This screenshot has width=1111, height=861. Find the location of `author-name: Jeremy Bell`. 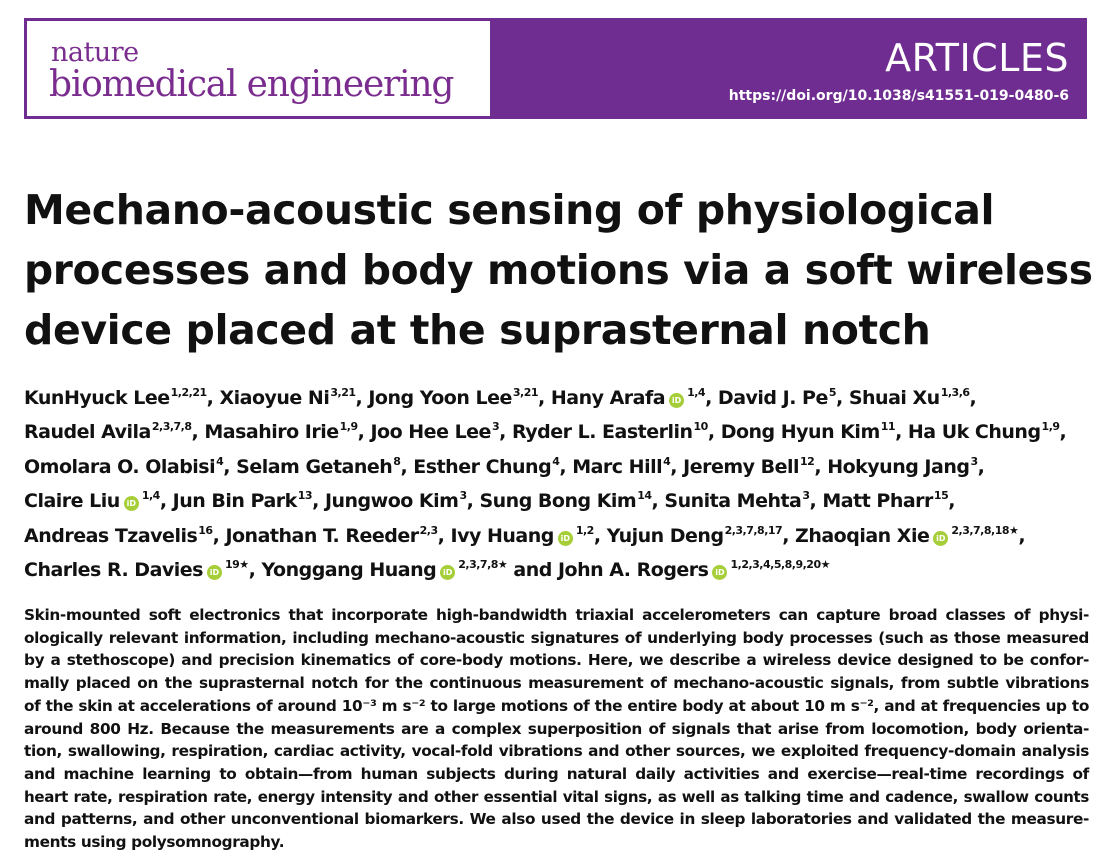

author-name: Jeremy Bell is located at coordinates (741, 466).